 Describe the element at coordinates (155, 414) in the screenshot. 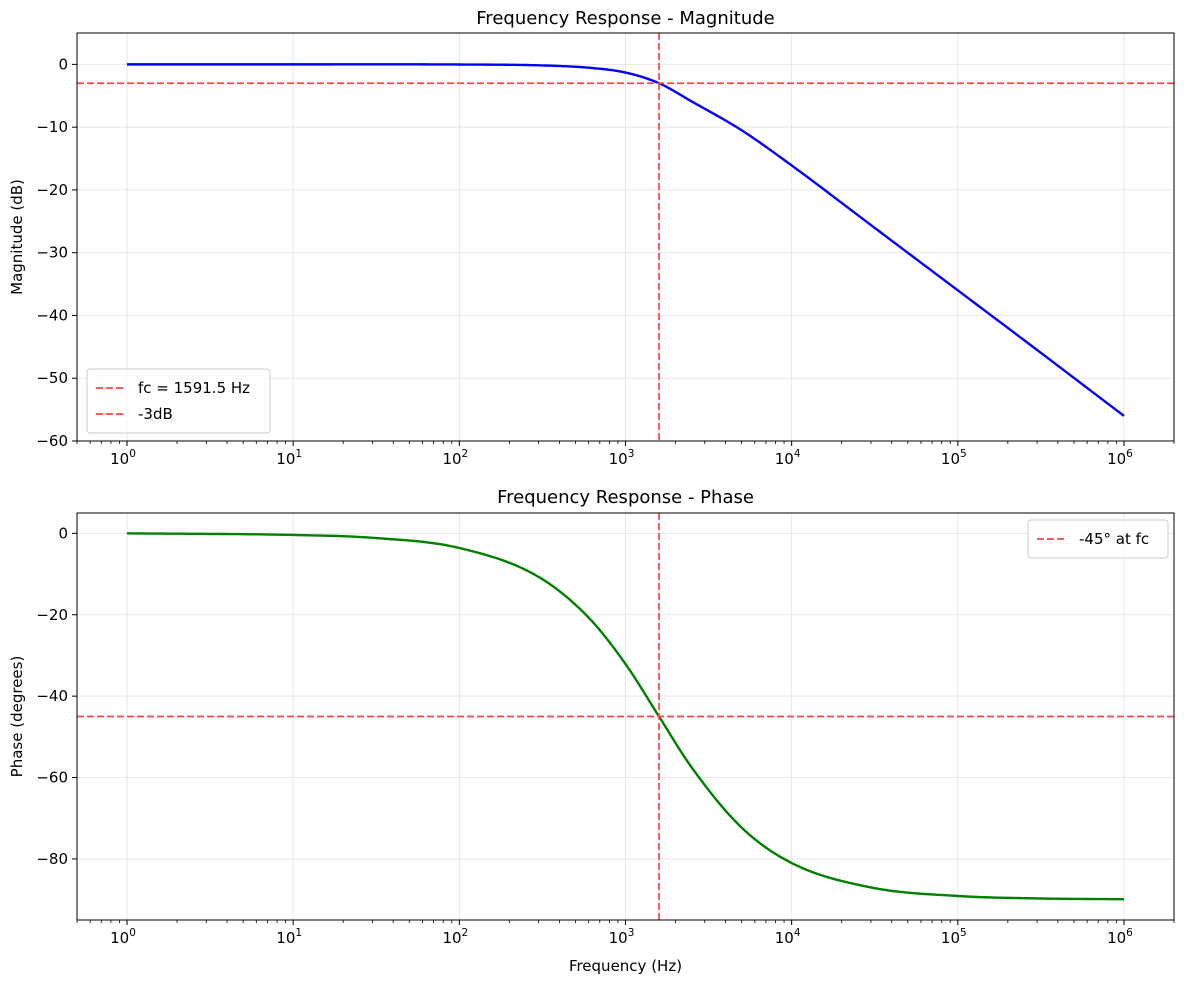

I see `legend-label: -3dB` at that location.